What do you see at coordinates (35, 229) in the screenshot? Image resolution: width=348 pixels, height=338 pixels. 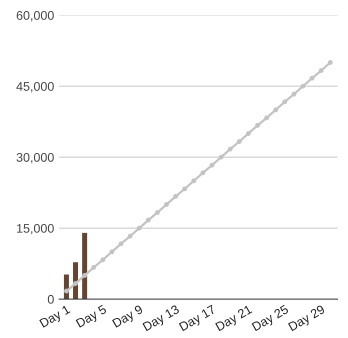 I see `y-tick-label: 15,000` at bounding box center [35, 229].